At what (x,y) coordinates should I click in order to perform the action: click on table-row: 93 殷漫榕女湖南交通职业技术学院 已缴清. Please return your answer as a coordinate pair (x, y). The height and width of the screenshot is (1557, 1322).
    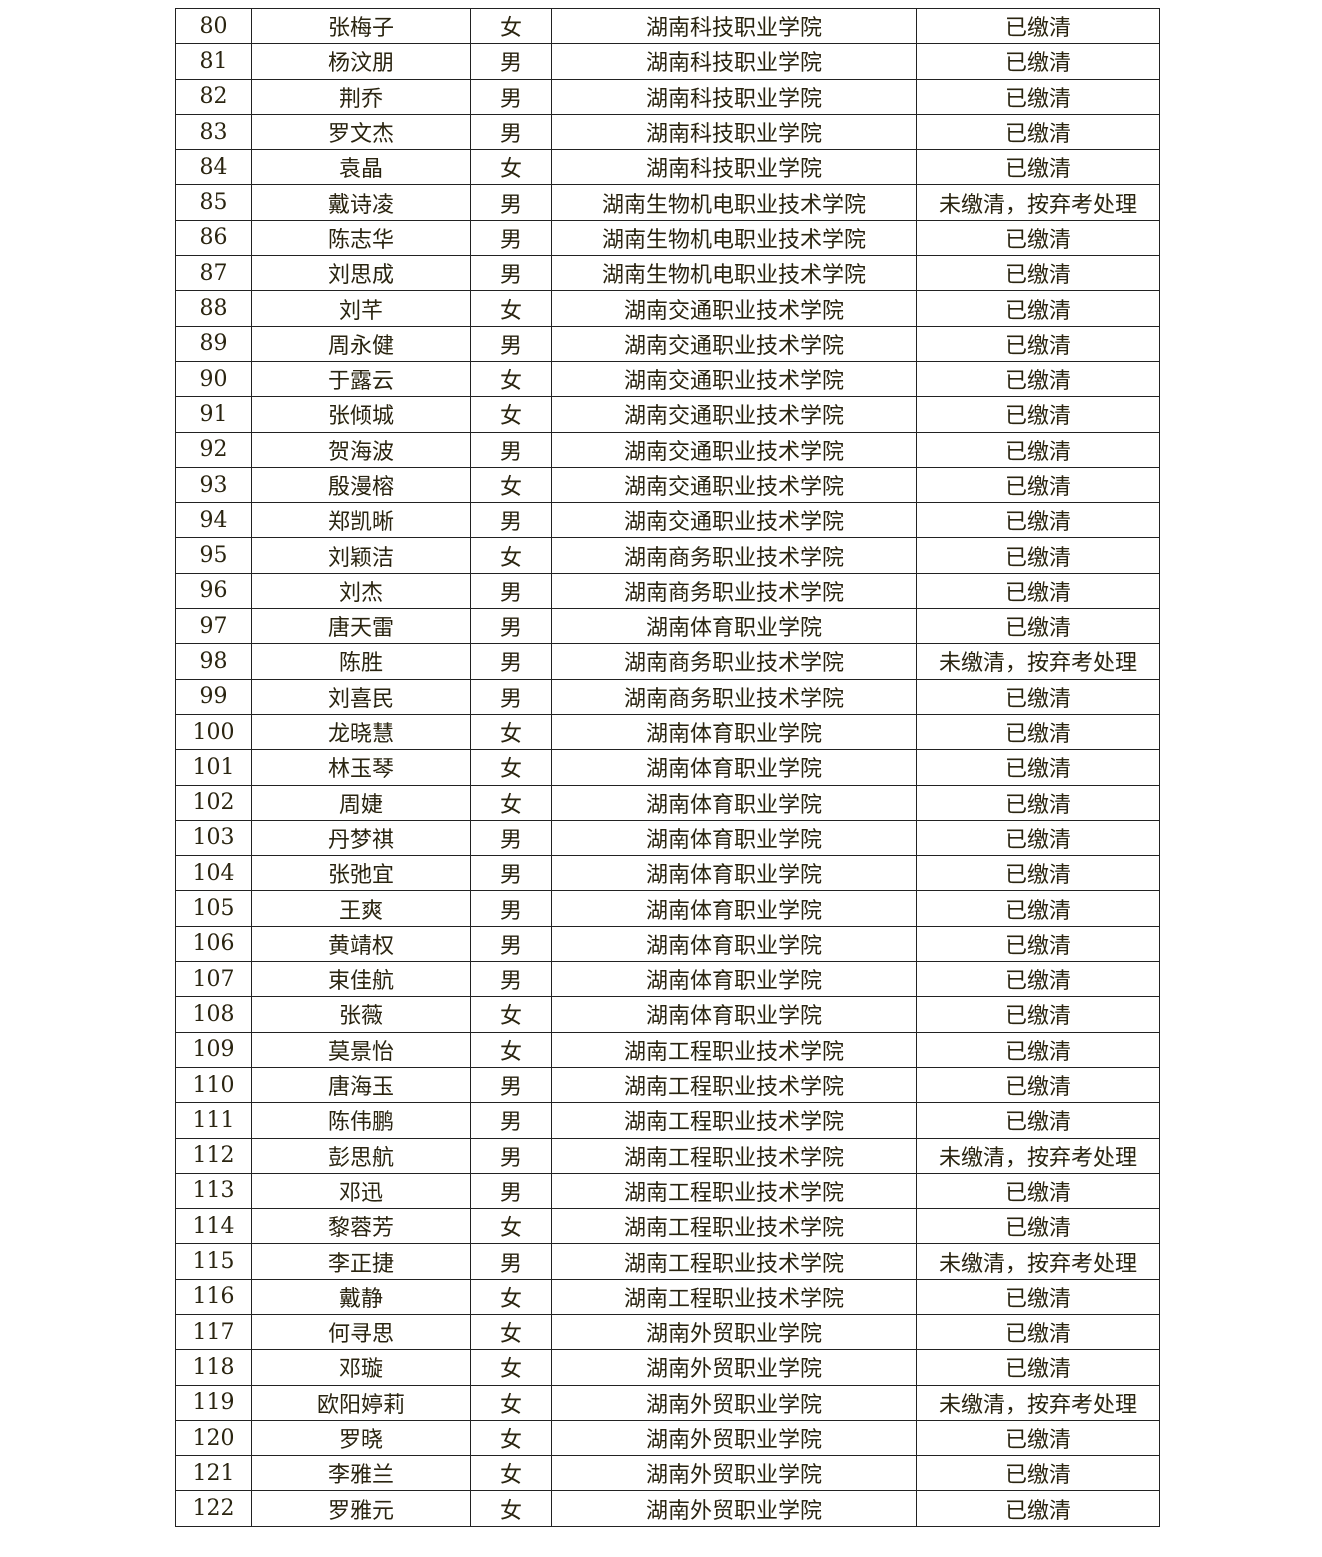
    Looking at the image, I should click on (667, 485).